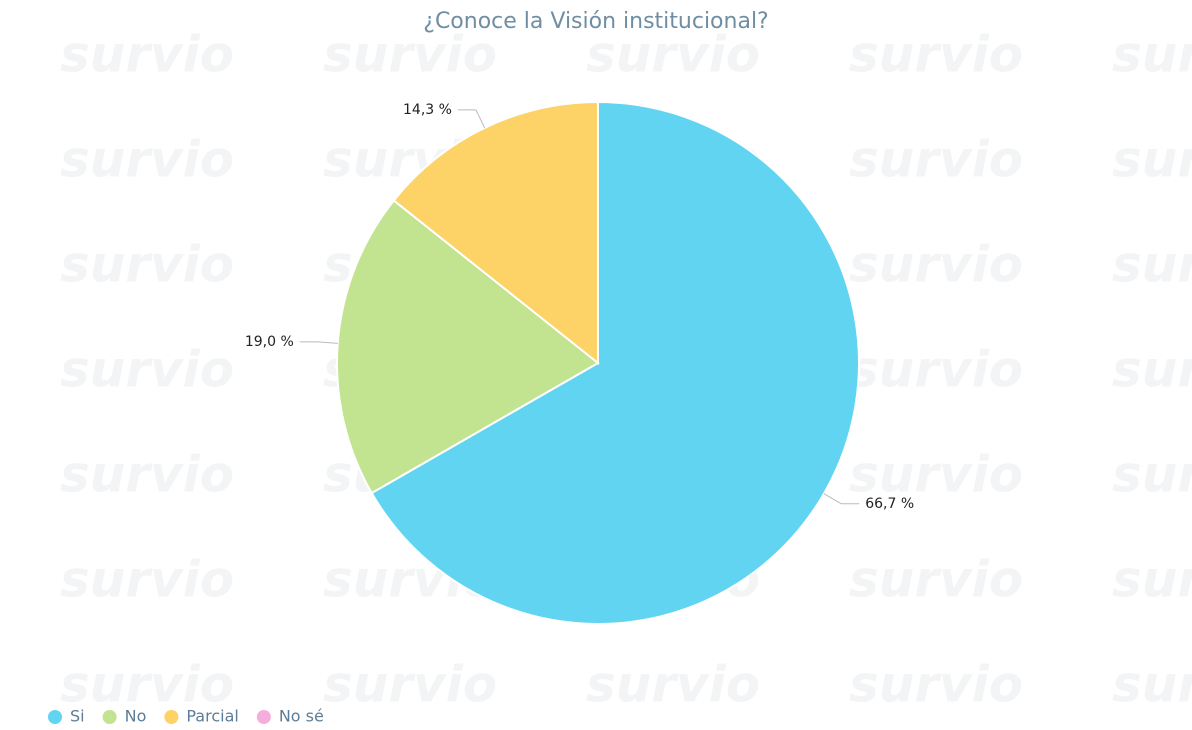 This screenshot has width=1192, height=730. What do you see at coordinates (468, 347) in the screenshot?
I see `pie-slice` at bounding box center [468, 347].